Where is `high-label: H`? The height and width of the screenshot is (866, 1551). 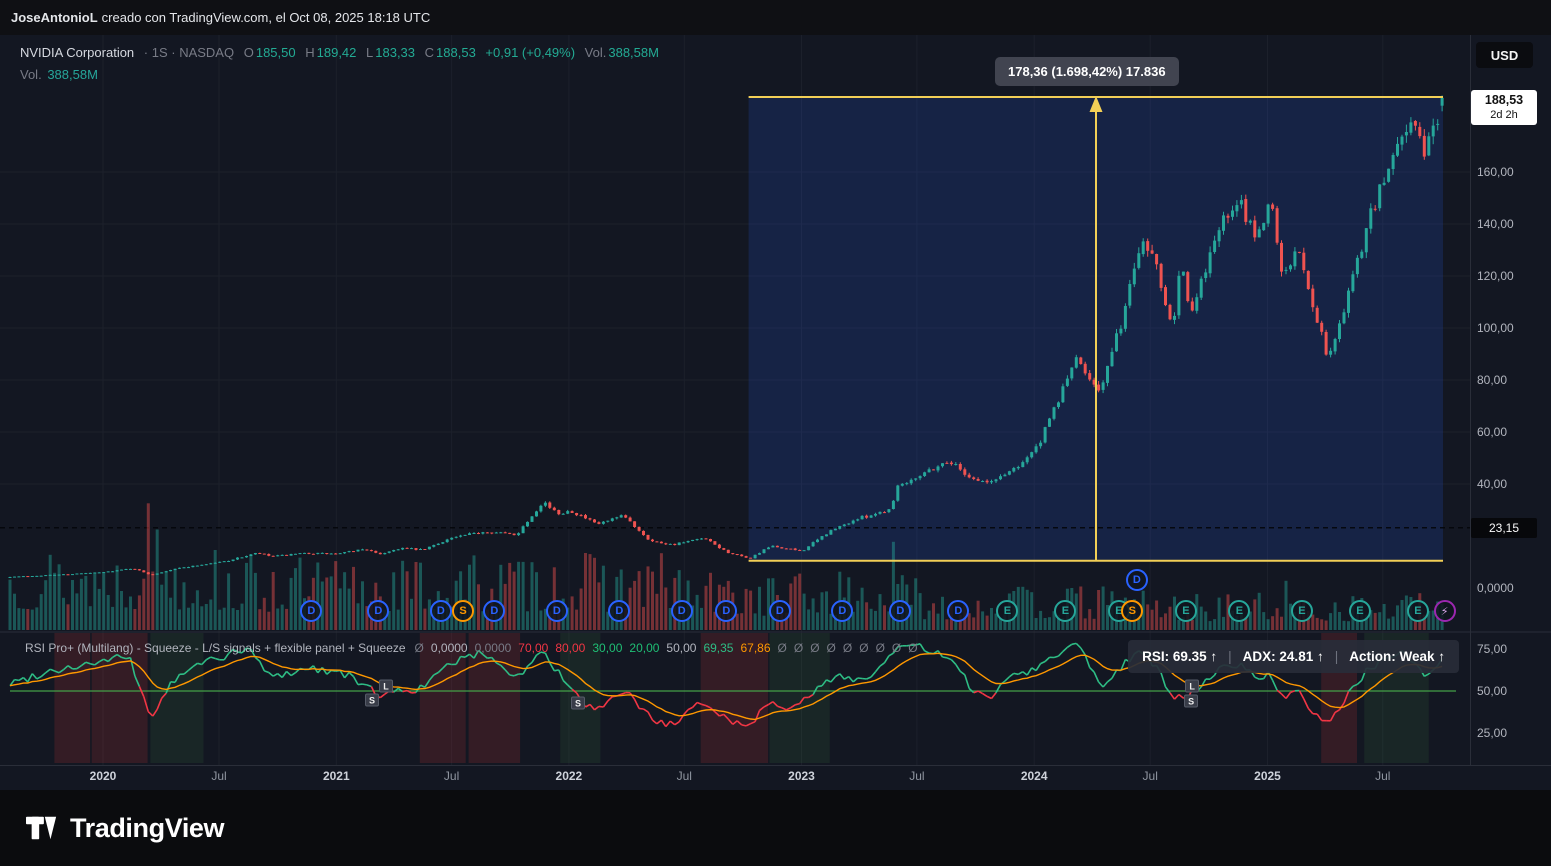
high-label: H is located at coordinates (310, 52).